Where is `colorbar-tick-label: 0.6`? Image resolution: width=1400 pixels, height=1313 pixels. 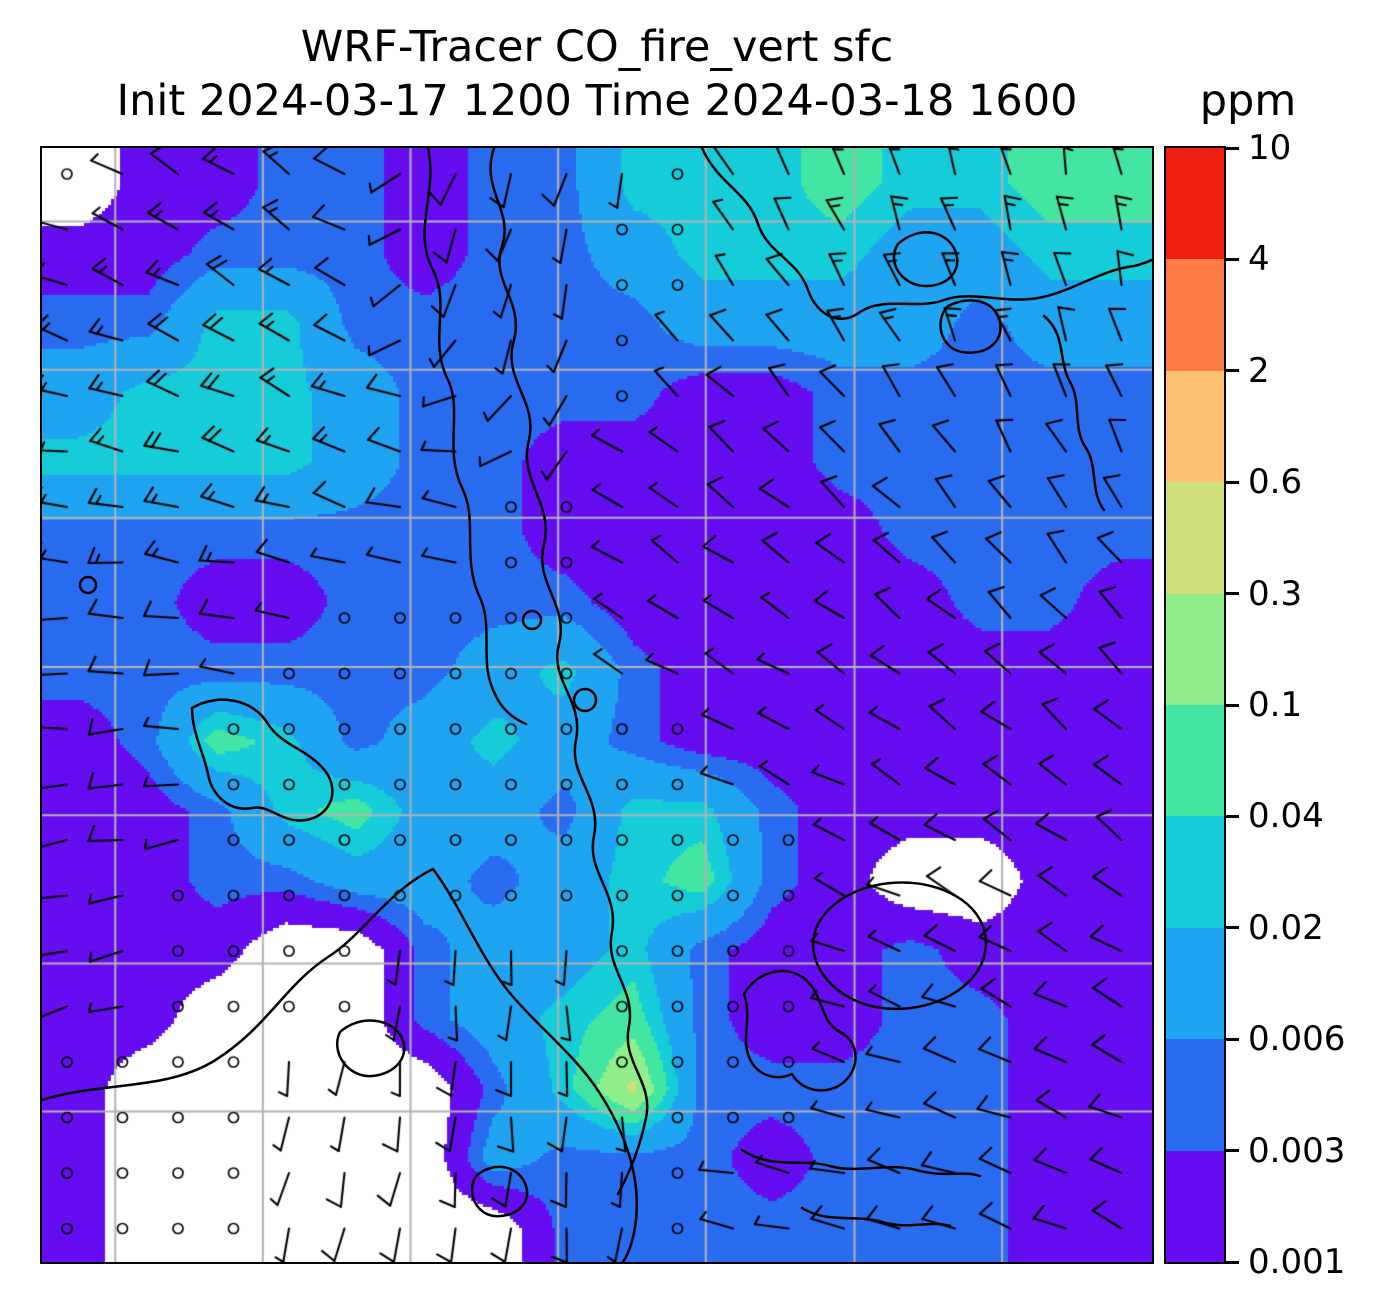 colorbar-tick-label: 0.6 is located at coordinates (1275, 482).